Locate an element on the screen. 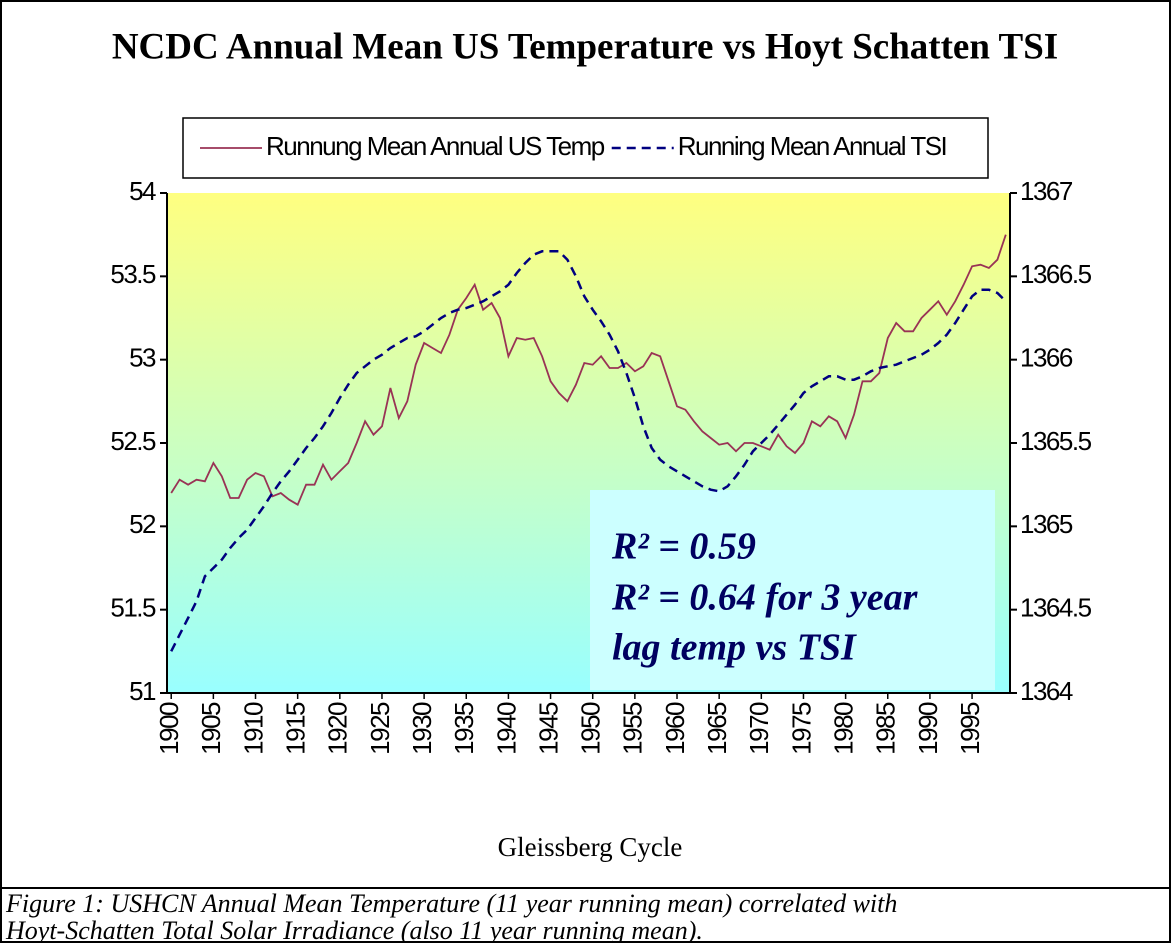  y2-tick-label: 1366.5 is located at coordinates (1056, 274).